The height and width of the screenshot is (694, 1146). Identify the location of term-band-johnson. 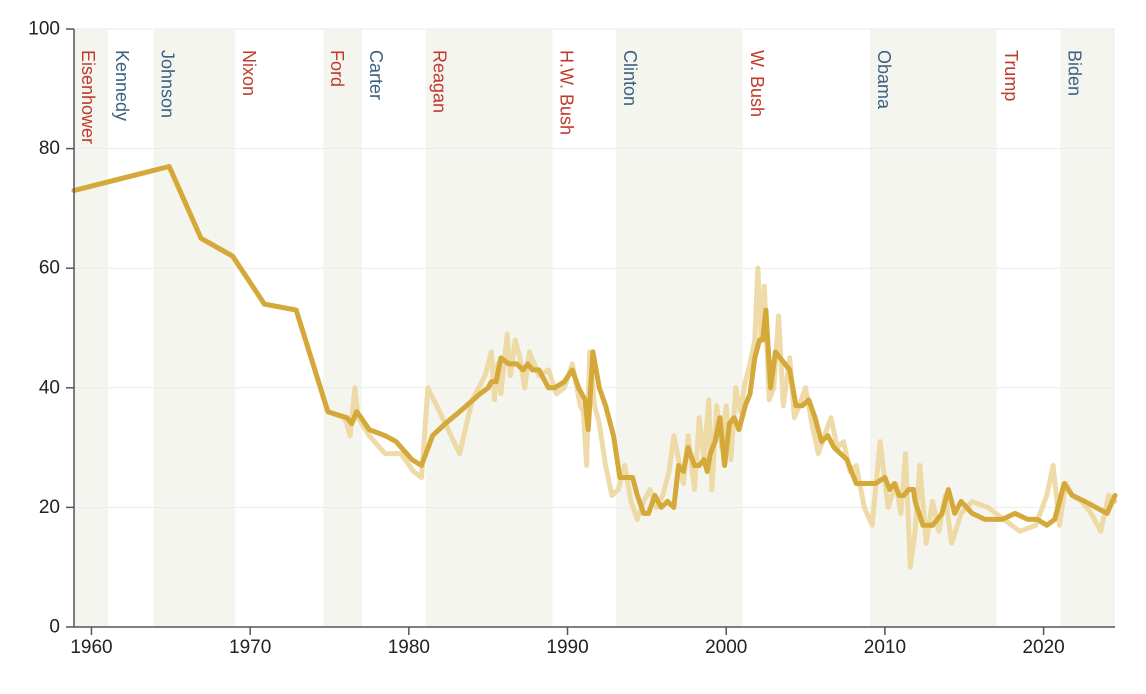
(194, 328).